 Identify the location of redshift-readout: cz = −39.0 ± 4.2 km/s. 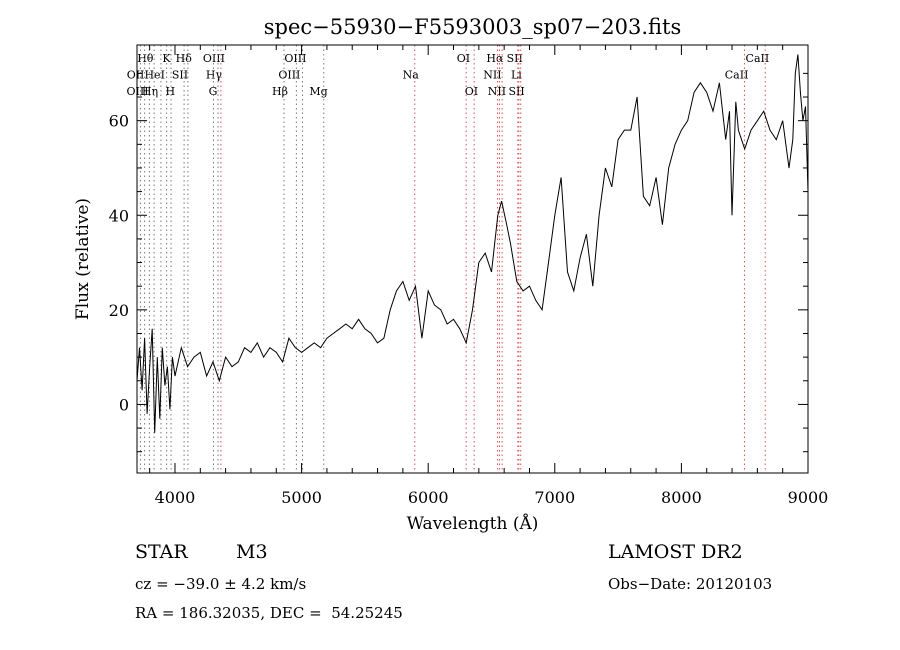
(221, 584).